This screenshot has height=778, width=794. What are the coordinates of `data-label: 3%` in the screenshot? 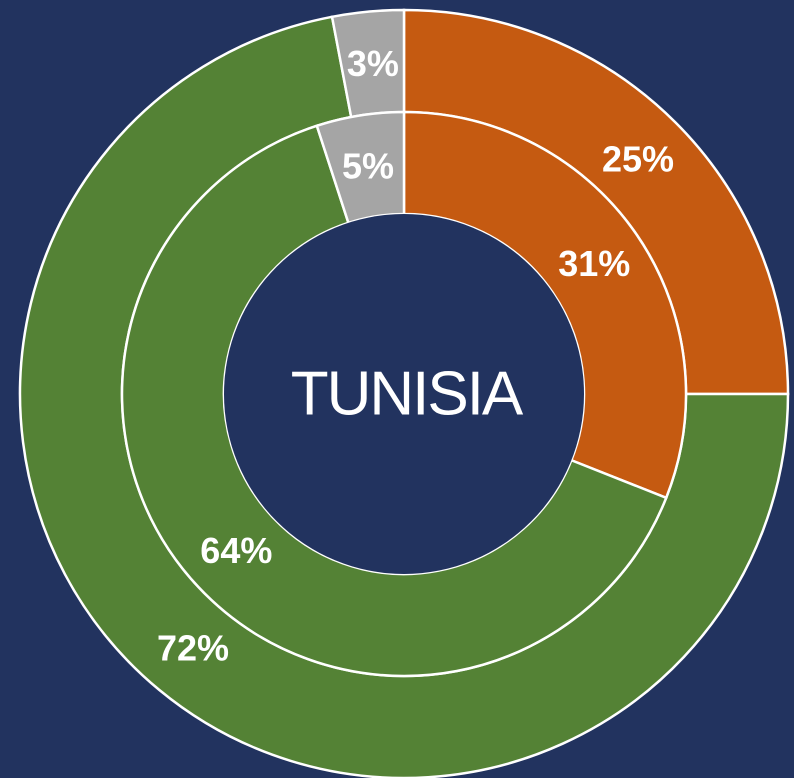 It's located at (373, 63).